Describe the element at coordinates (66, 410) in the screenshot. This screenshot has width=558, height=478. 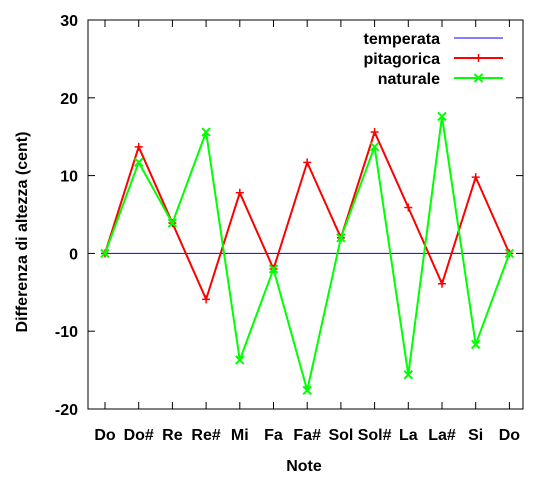
I see `y-tick-label: -20` at that location.